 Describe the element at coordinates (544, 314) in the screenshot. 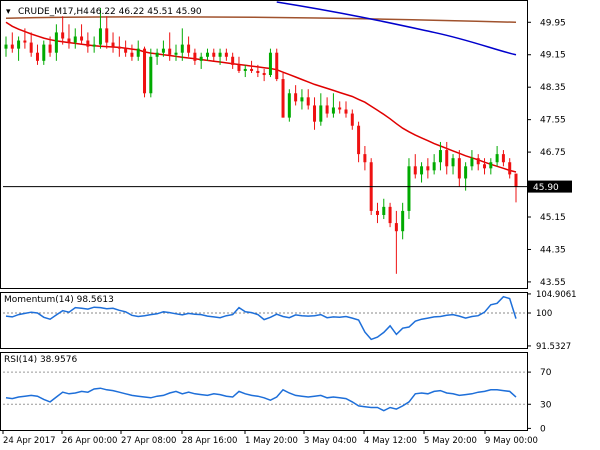

I see `momentum-tick-label: 100` at that location.